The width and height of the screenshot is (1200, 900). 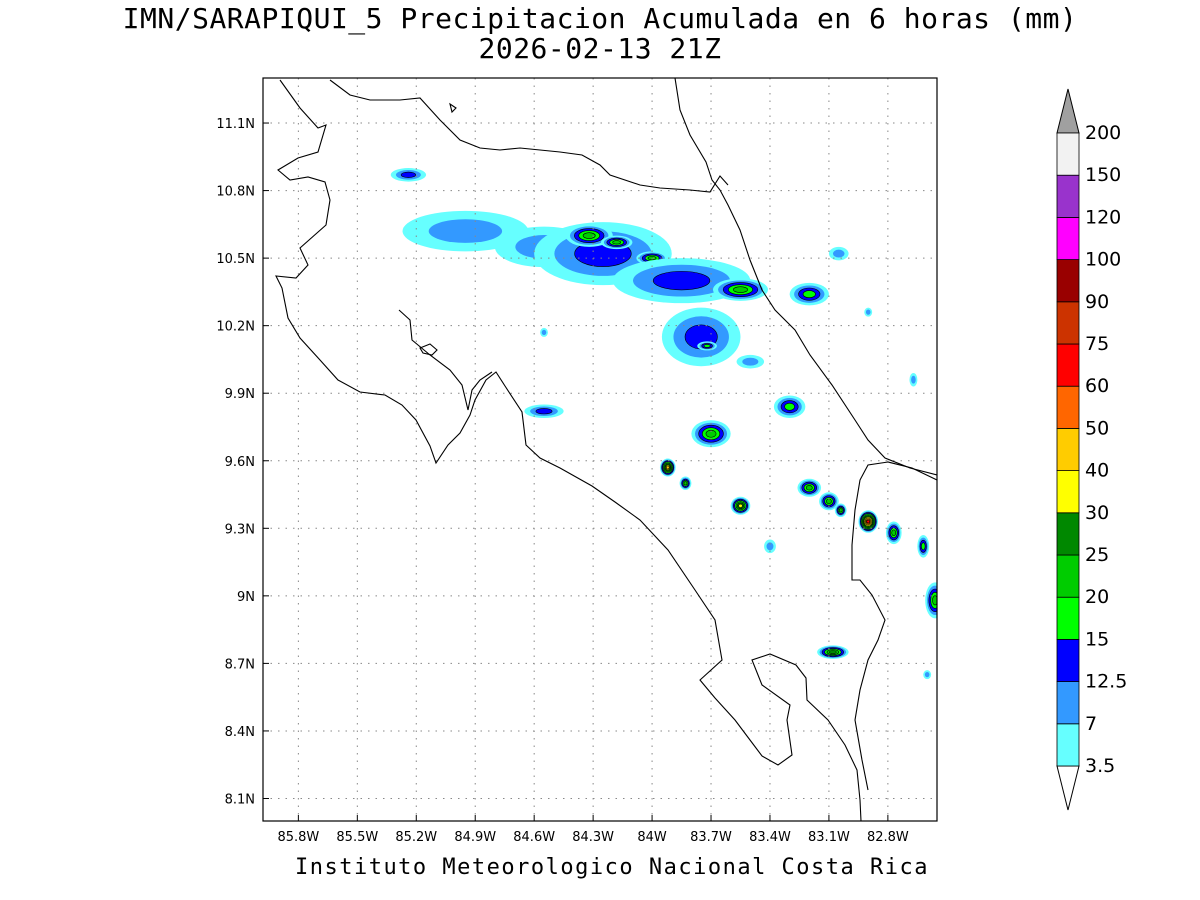 What do you see at coordinates (445, 360) in the screenshot?
I see `nicoya-gulf-shore` at bounding box center [445, 360].